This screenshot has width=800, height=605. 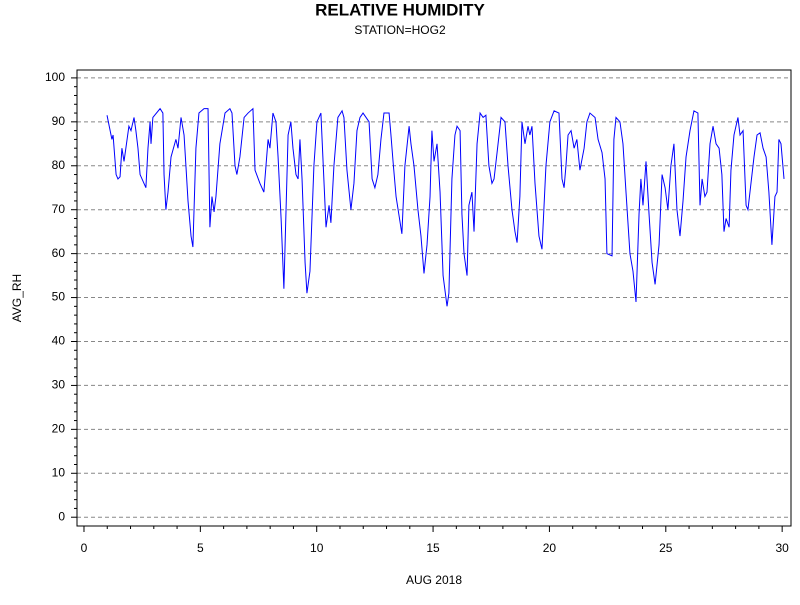 What do you see at coordinates (55, 77) in the screenshot?
I see `y-tick-label: 100` at bounding box center [55, 77].